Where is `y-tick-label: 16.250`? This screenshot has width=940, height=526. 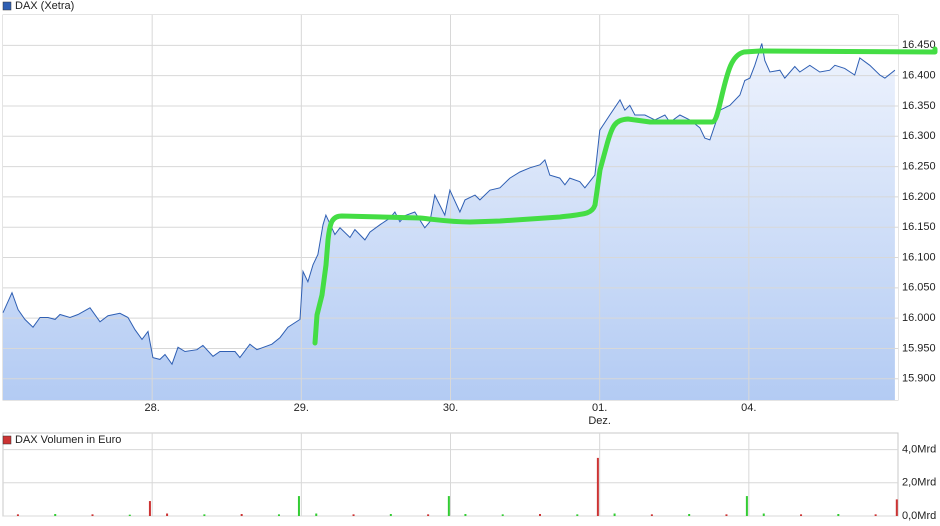
y-tick-label: 16.250 is located at coordinates (919, 166).